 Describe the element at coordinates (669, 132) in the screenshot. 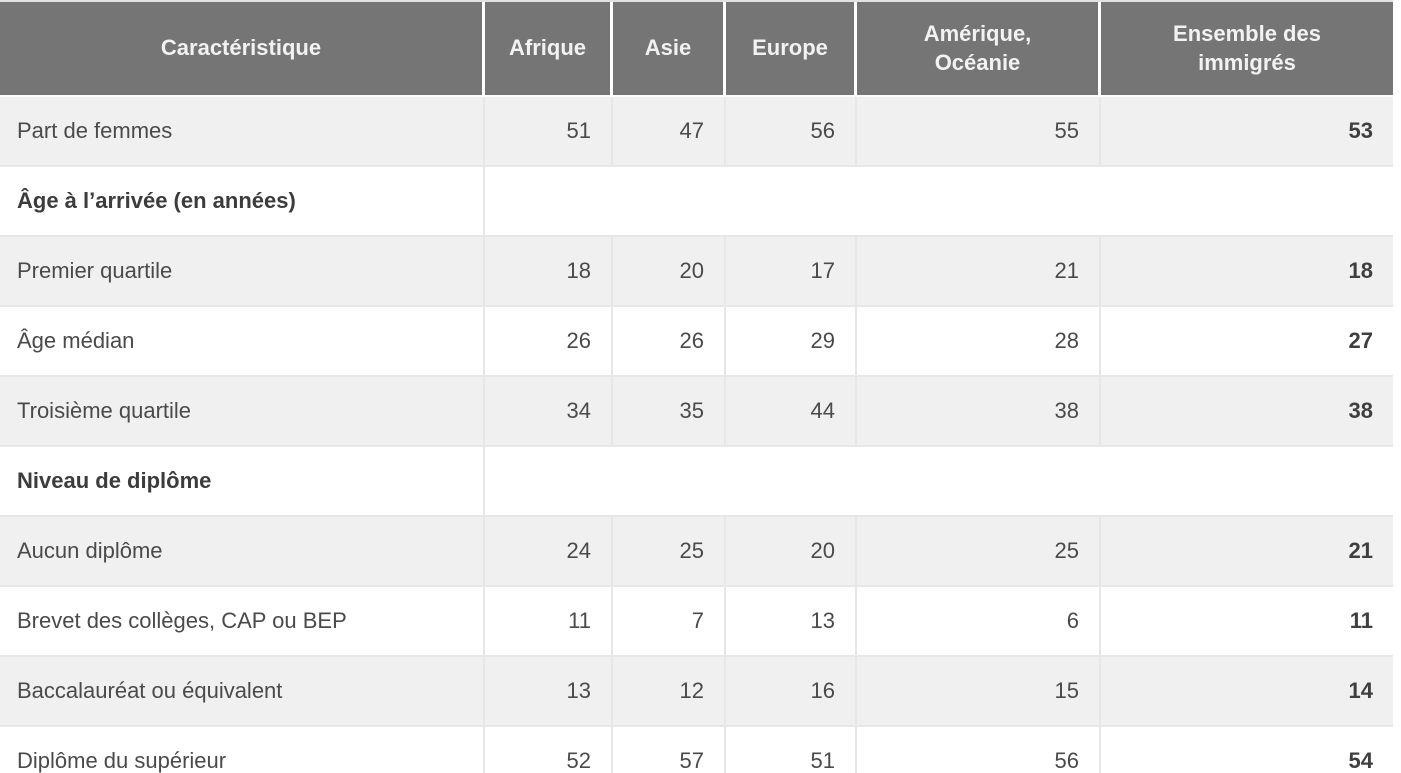

I see `cell-asie: 47` at that location.